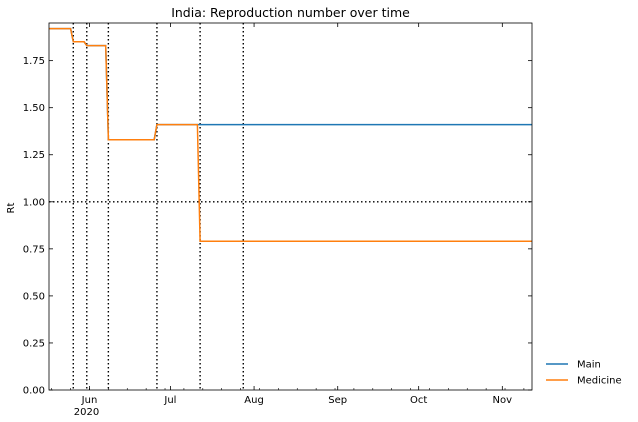 Image resolution: width=638 pixels, height=422 pixels. I want to click on y-tick-label: 0.50, so click(34, 296).